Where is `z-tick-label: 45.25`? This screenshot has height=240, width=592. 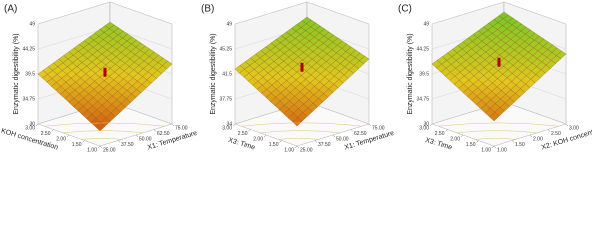
z-tick-label: 45.25 is located at coordinates (225, 49).